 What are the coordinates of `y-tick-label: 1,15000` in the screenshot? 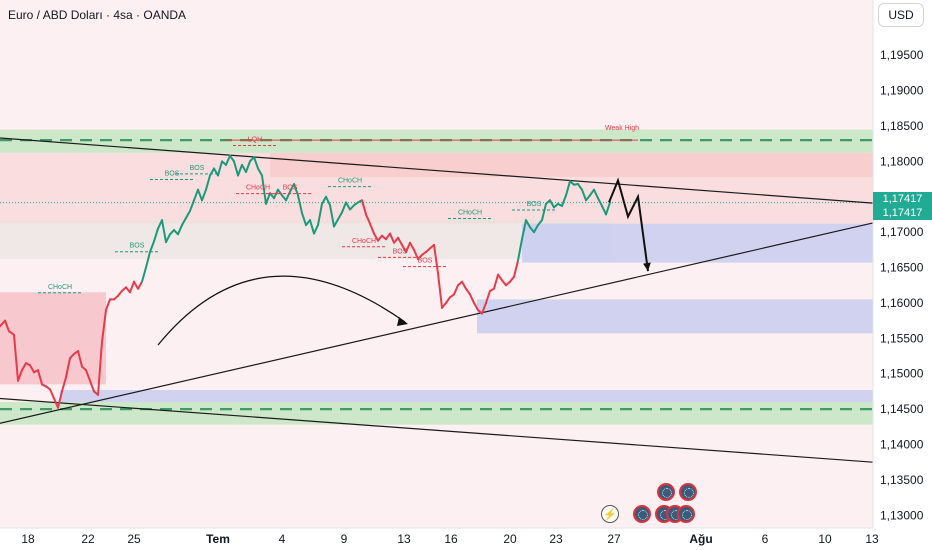 It's located at (902, 374).